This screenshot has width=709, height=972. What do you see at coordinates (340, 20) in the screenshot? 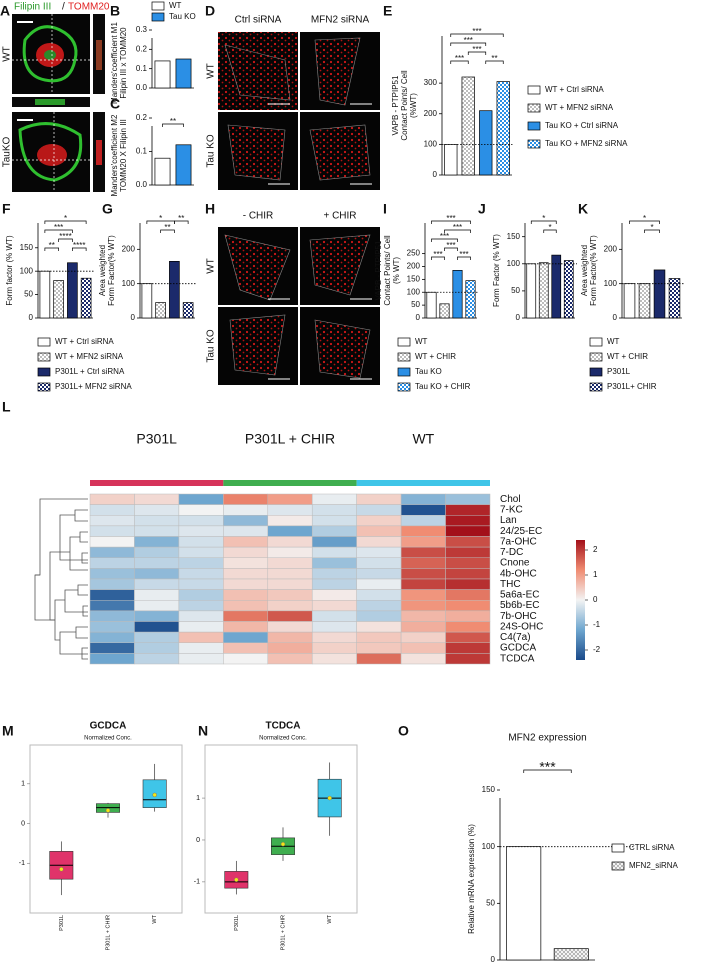
I see `column-label: MFN2 siRNA` at bounding box center [340, 20].